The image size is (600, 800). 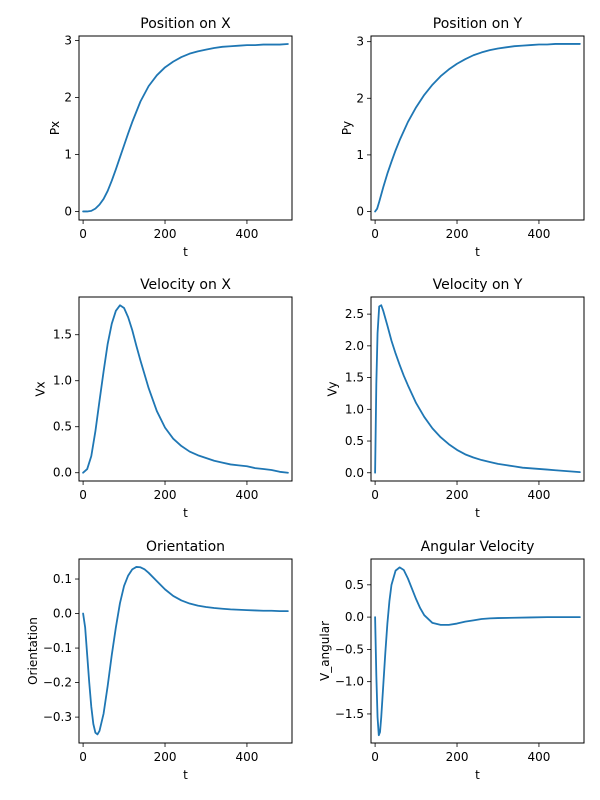 I want to click on y-axis-label: Vy, so click(x=332, y=389).